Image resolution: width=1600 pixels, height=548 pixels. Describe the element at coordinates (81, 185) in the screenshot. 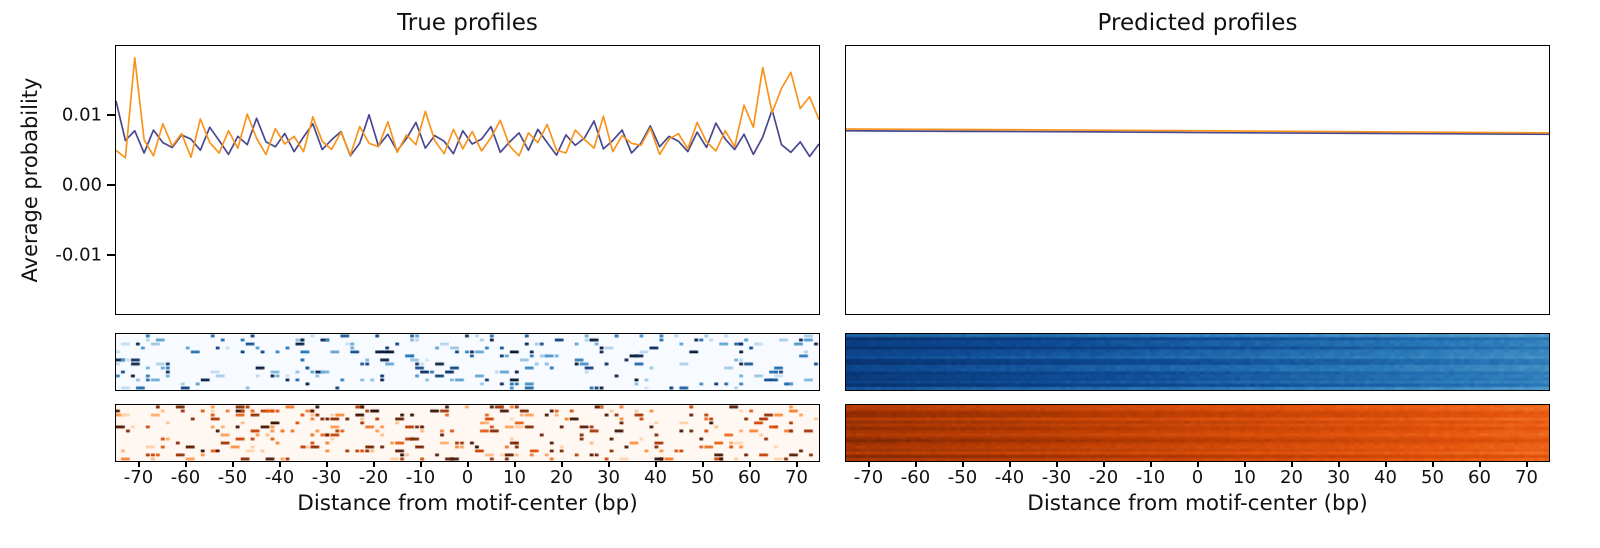

I see `y-tick-label: 0.00` at that location.